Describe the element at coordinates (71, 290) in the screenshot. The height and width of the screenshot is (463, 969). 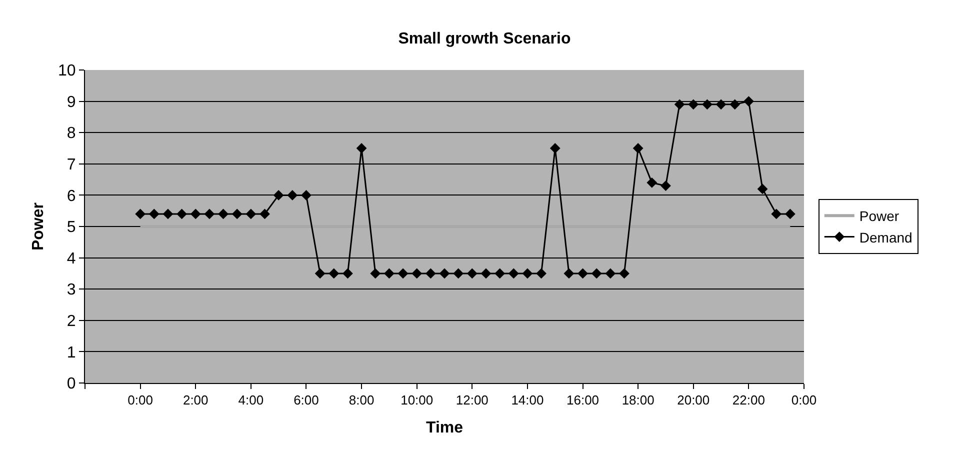
I see `y-tick-label: 3` at that location.